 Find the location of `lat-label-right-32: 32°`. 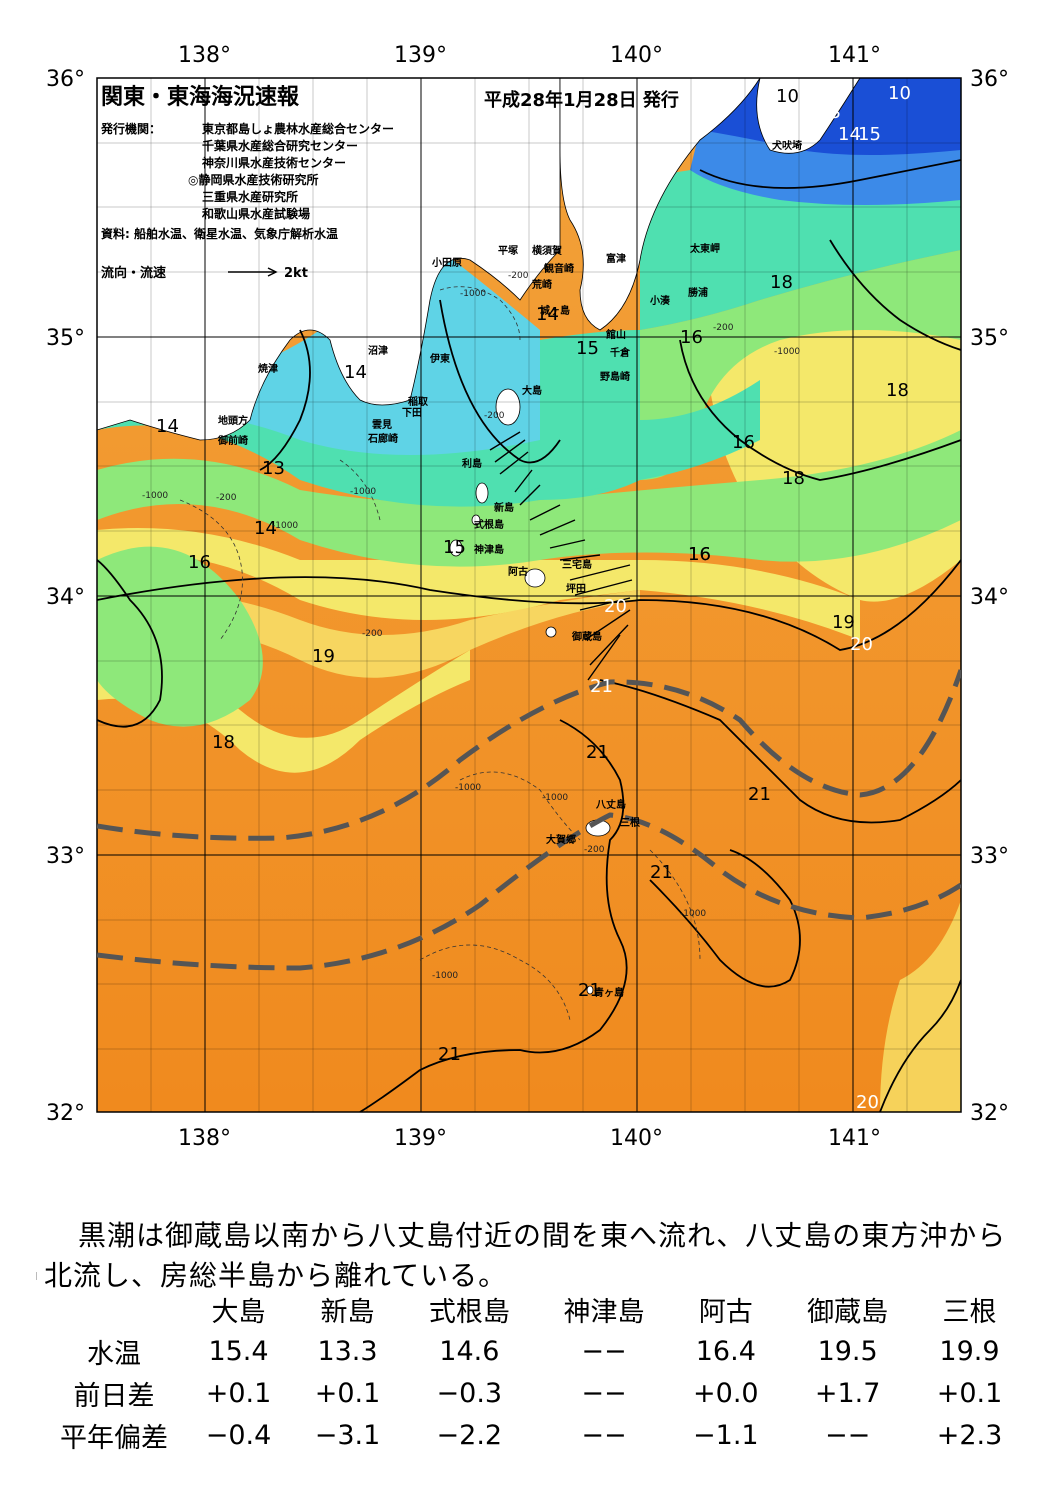

lat-label-right-32: 32° is located at coordinates (989, 1113).